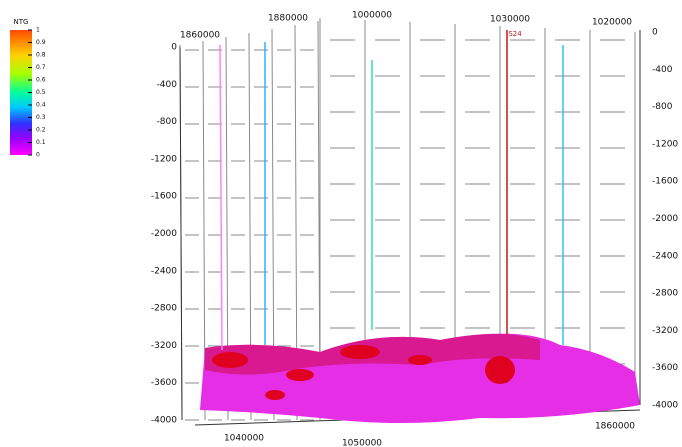 The image size is (682, 447). What do you see at coordinates (615, 427) in the screenshot?
I see `bottom-axis-label: 1860000` at bounding box center [615, 427].